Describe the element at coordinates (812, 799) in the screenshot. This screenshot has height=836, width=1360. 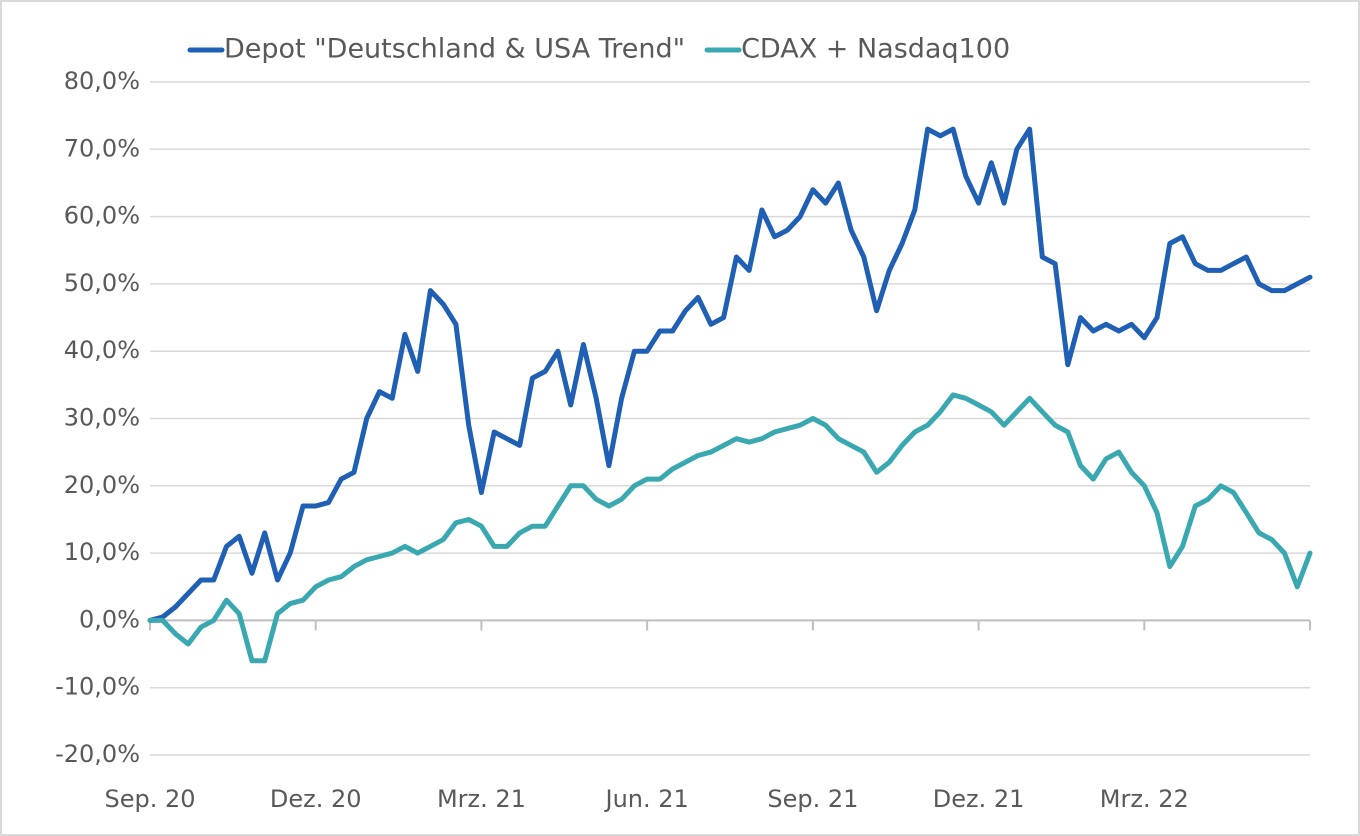
I see `x-tick-label: Sep. 21` at that location.